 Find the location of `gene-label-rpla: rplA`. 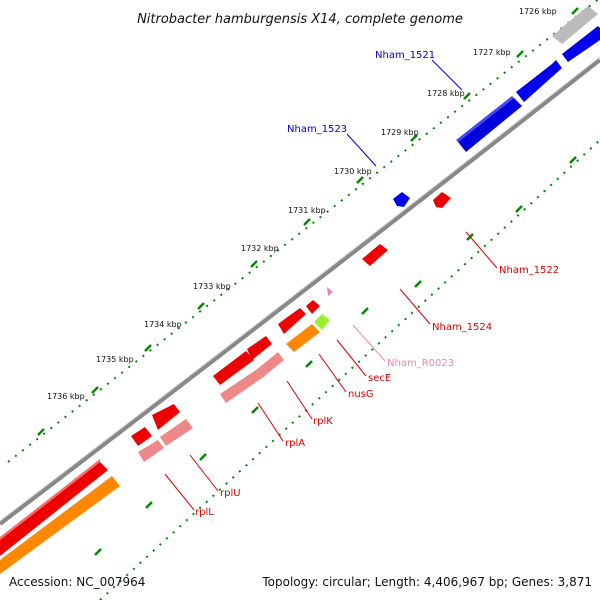

gene-label-rpla: rplA is located at coordinates (295, 443).